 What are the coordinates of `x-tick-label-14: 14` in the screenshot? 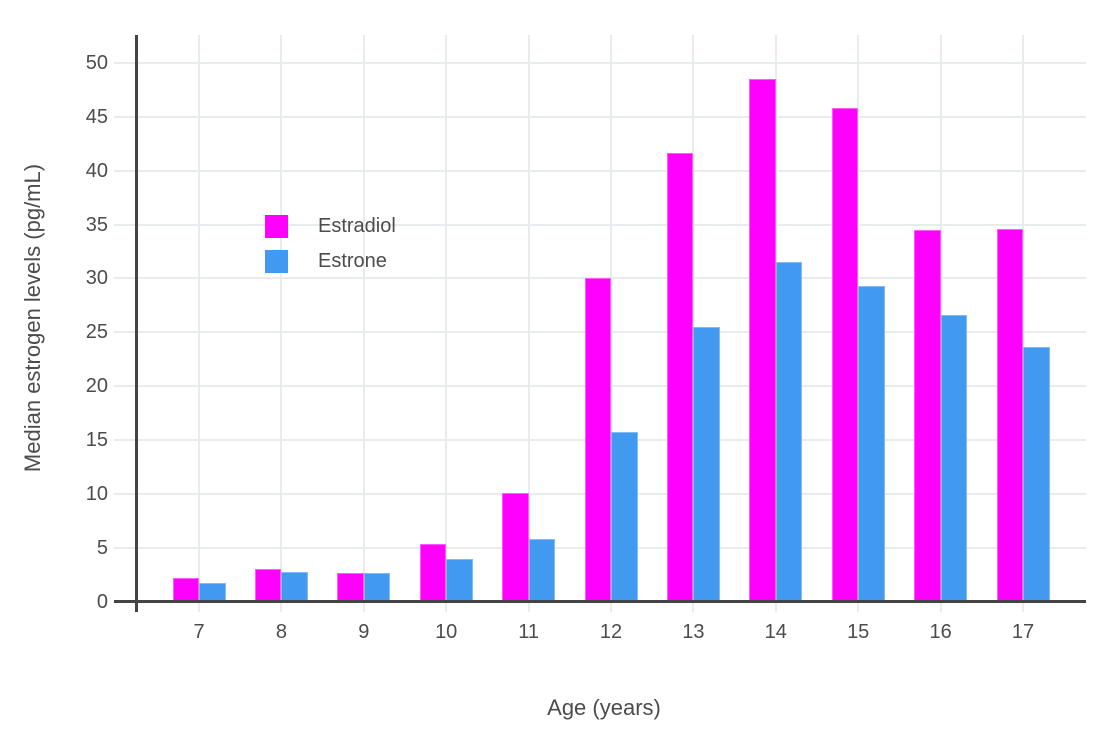 It's located at (775, 632).